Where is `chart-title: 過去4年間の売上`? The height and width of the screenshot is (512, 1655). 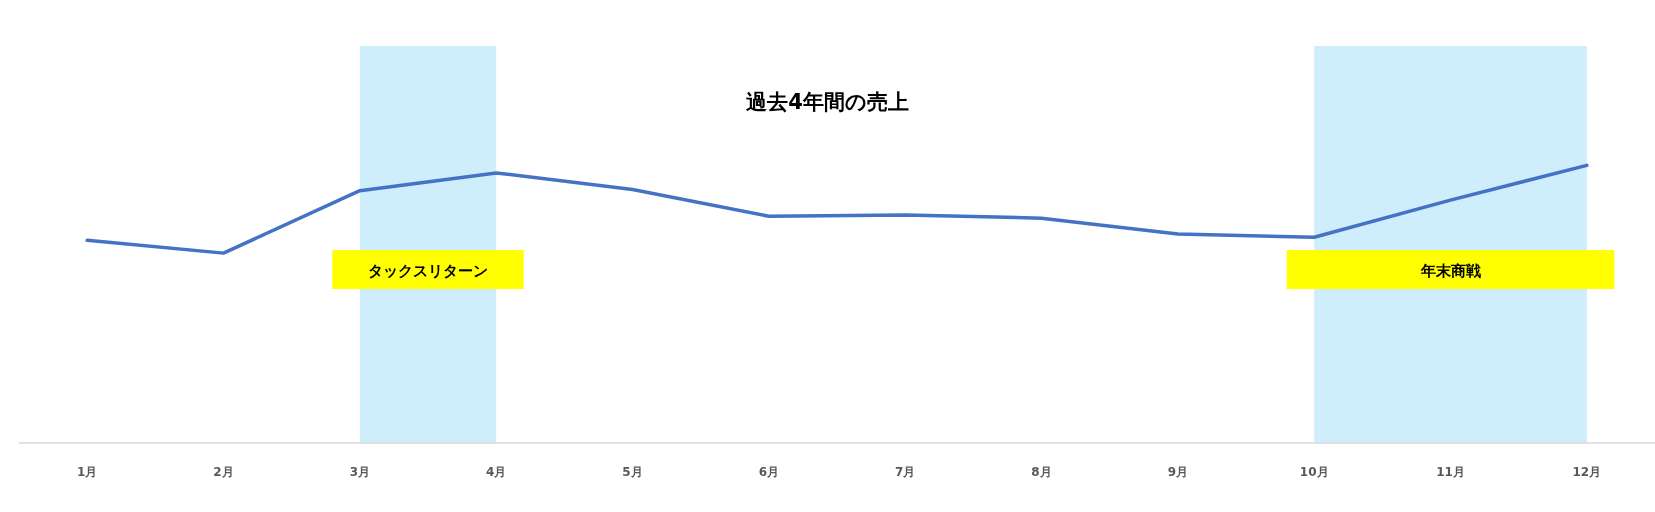 chart-title: 過去4年間の売上 is located at coordinates (827, 102).